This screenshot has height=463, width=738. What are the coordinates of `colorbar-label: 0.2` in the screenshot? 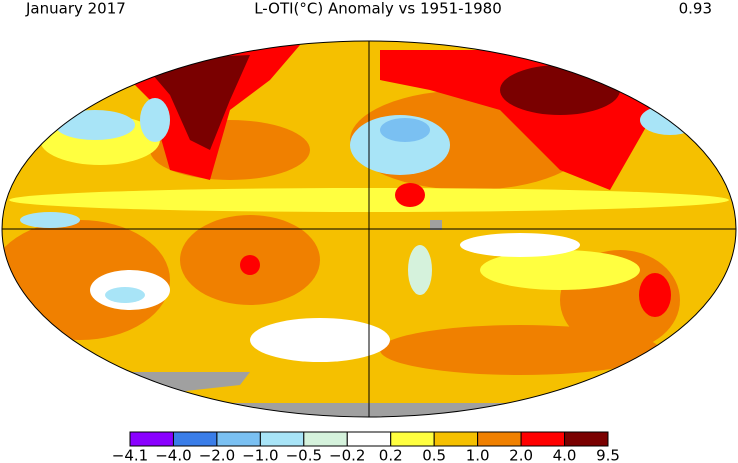 It's located at (391, 455).